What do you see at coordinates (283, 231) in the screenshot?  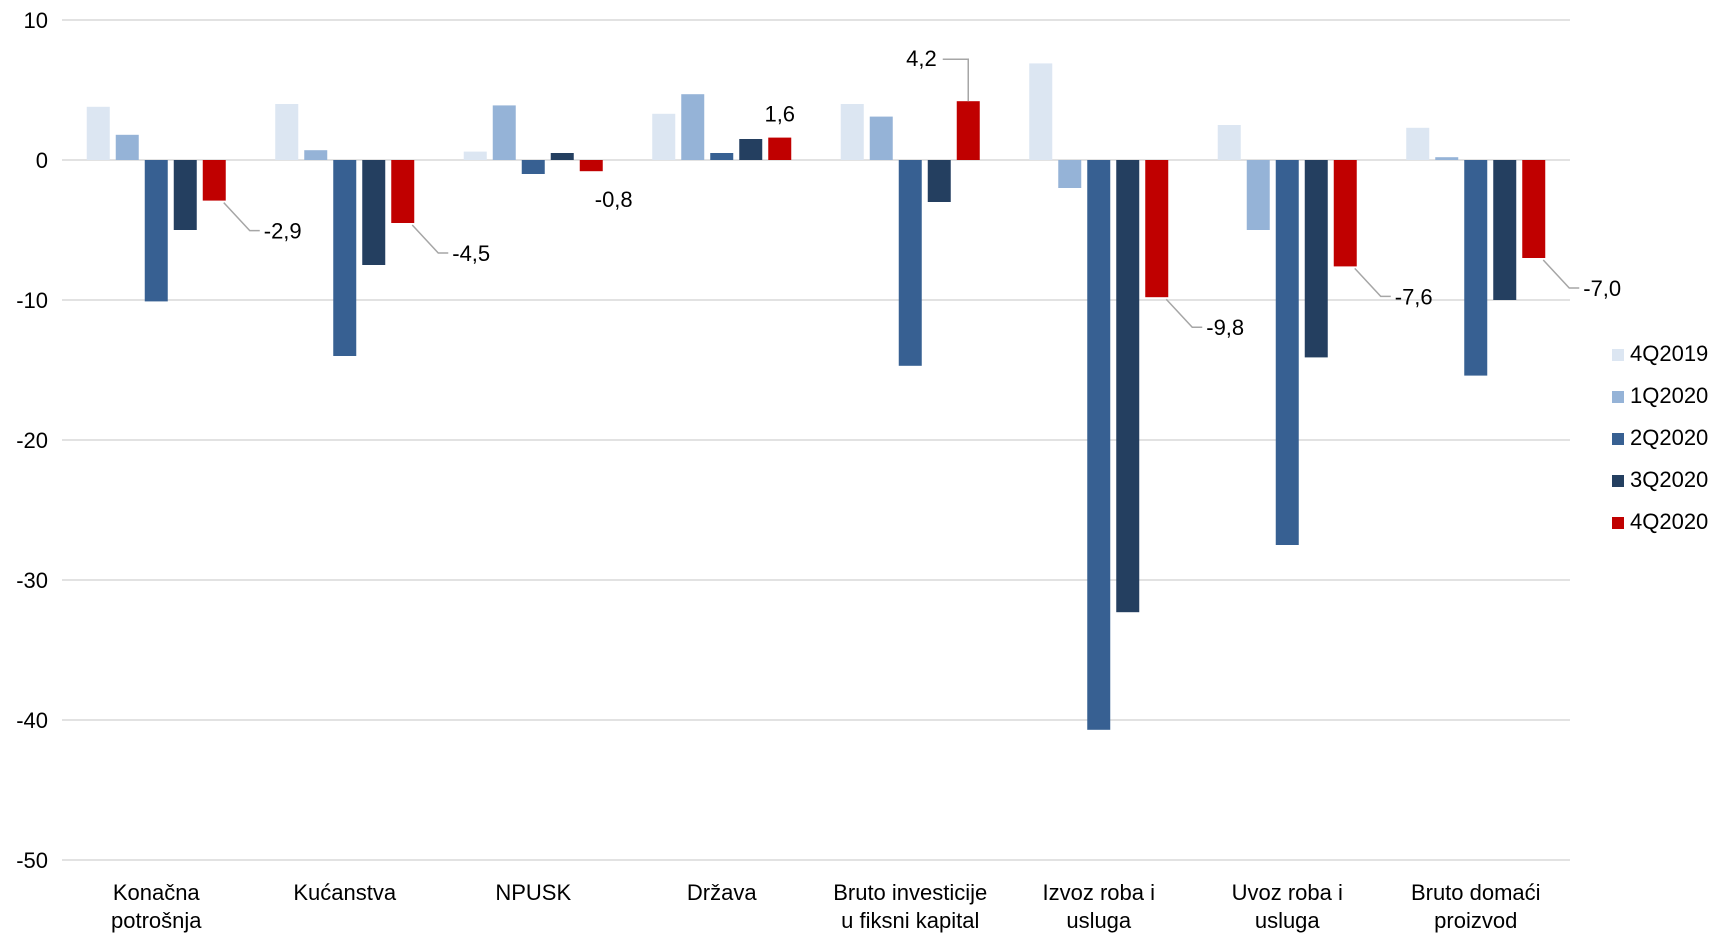 I see `data-label: -2,9` at bounding box center [283, 231].